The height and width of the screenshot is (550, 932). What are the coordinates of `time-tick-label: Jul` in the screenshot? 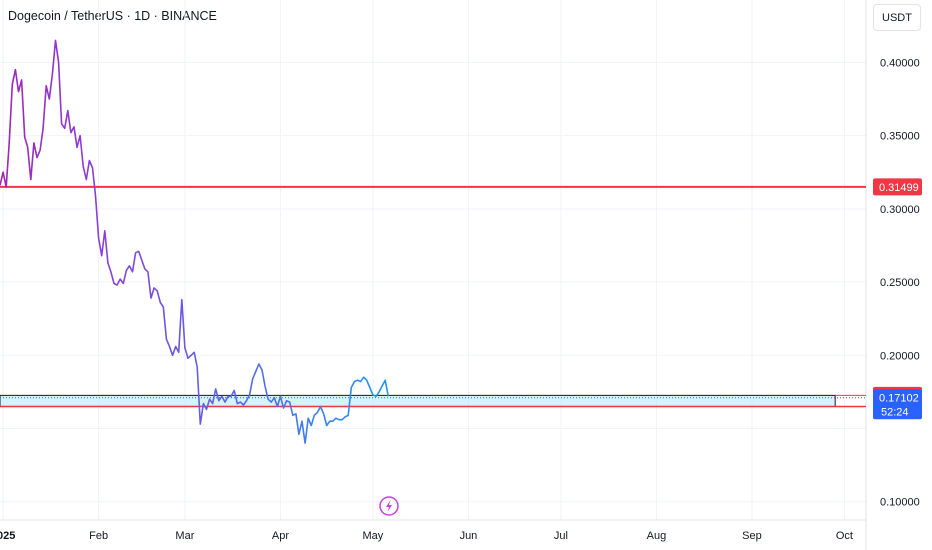 It's located at (561, 536).